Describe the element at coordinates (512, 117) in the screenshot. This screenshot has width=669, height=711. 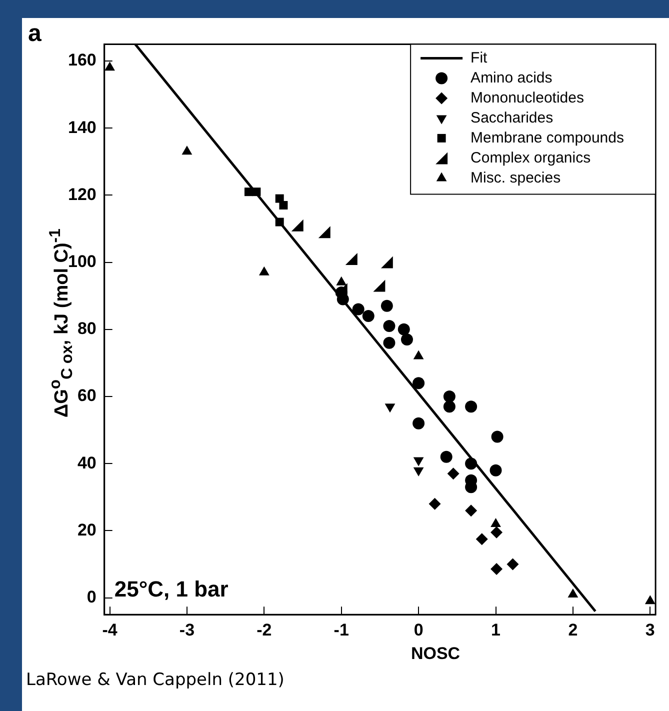
I see `legend-label: Saccharides` at that location.